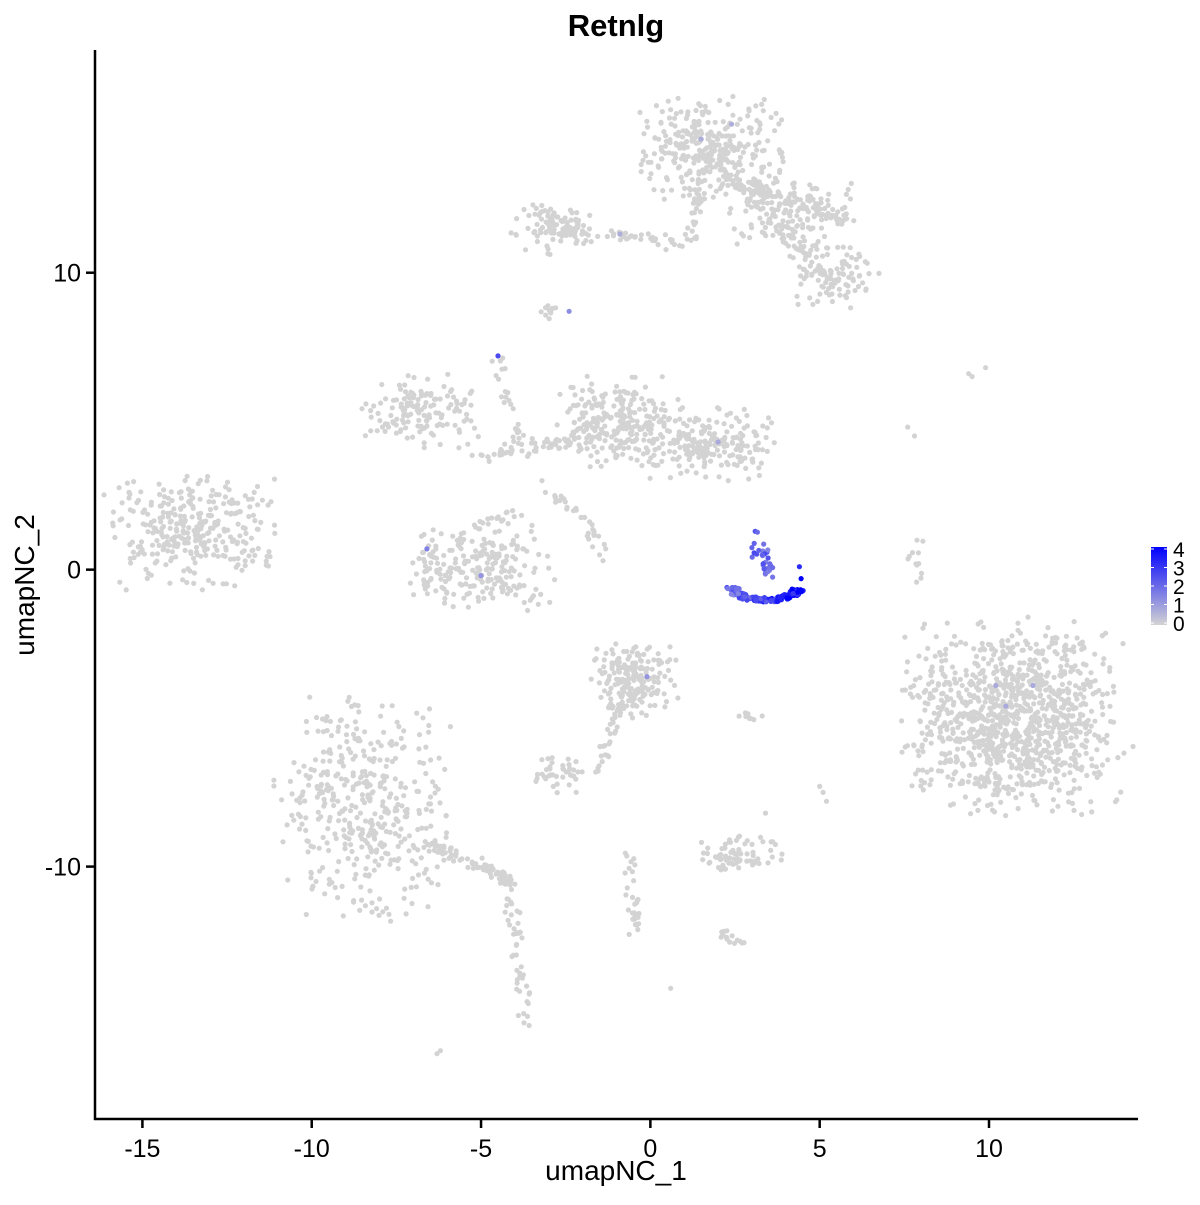 This screenshot has width=1200, height=1205. What do you see at coordinates (563, 1141) in the screenshot?
I see `x-axis-ticks: -15 -10 -5 0 5 10` at bounding box center [563, 1141].